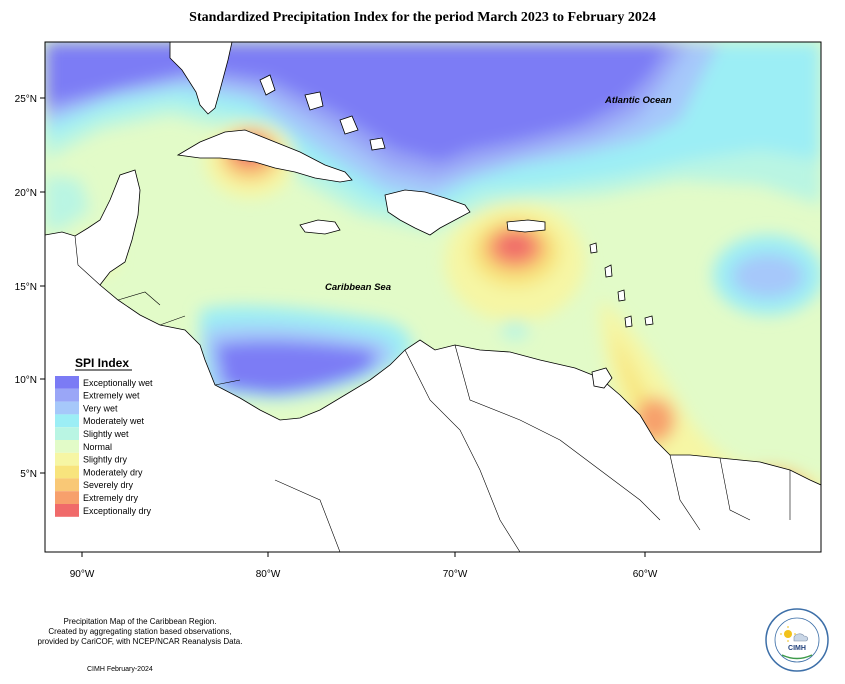  What do you see at coordinates (797, 648) in the screenshot?
I see `logo-text: CIMH` at bounding box center [797, 648].